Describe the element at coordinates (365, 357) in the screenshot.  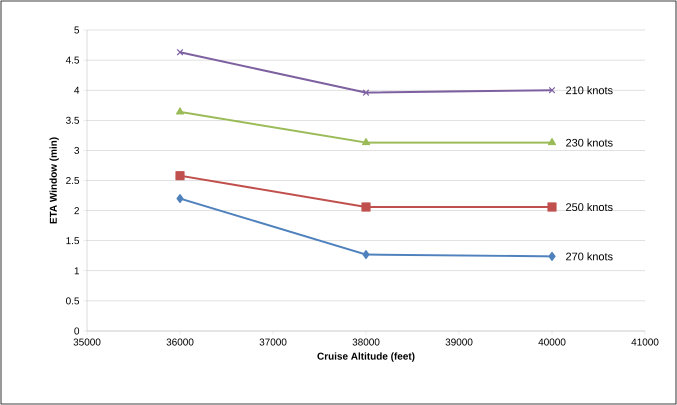
I see `x-axis-title: Cruise Altitude (feet)` at that location.